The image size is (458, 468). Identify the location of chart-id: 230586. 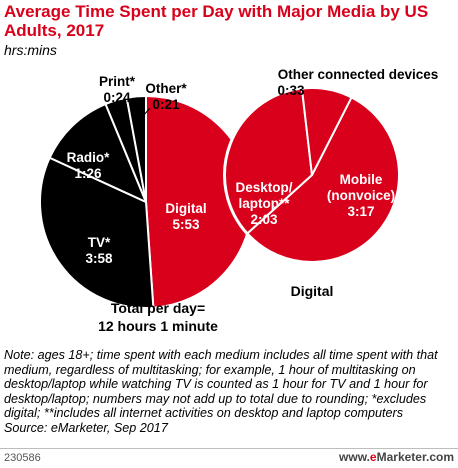
(22, 458).